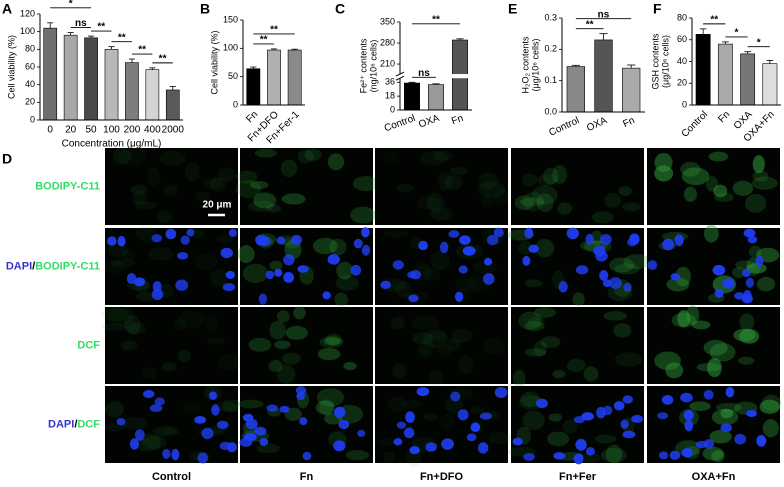 This screenshot has width=784, height=487. I want to click on x-tick-label: 0, so click(50, 130).